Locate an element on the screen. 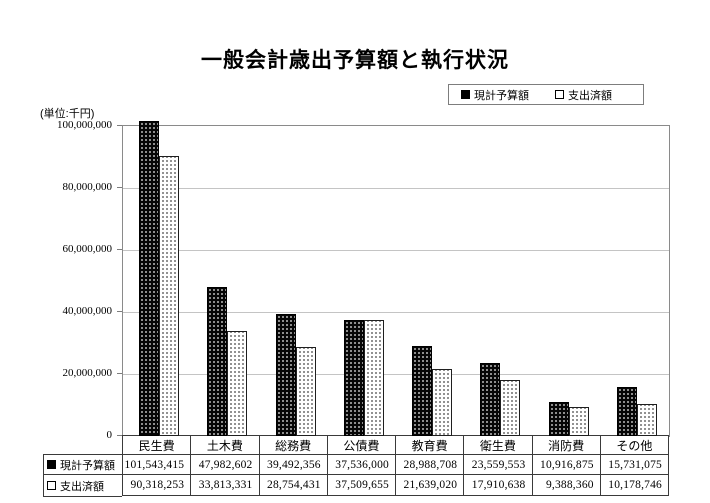  value-cell-spent: 33,813,331 is located at coordinates (225, 485).